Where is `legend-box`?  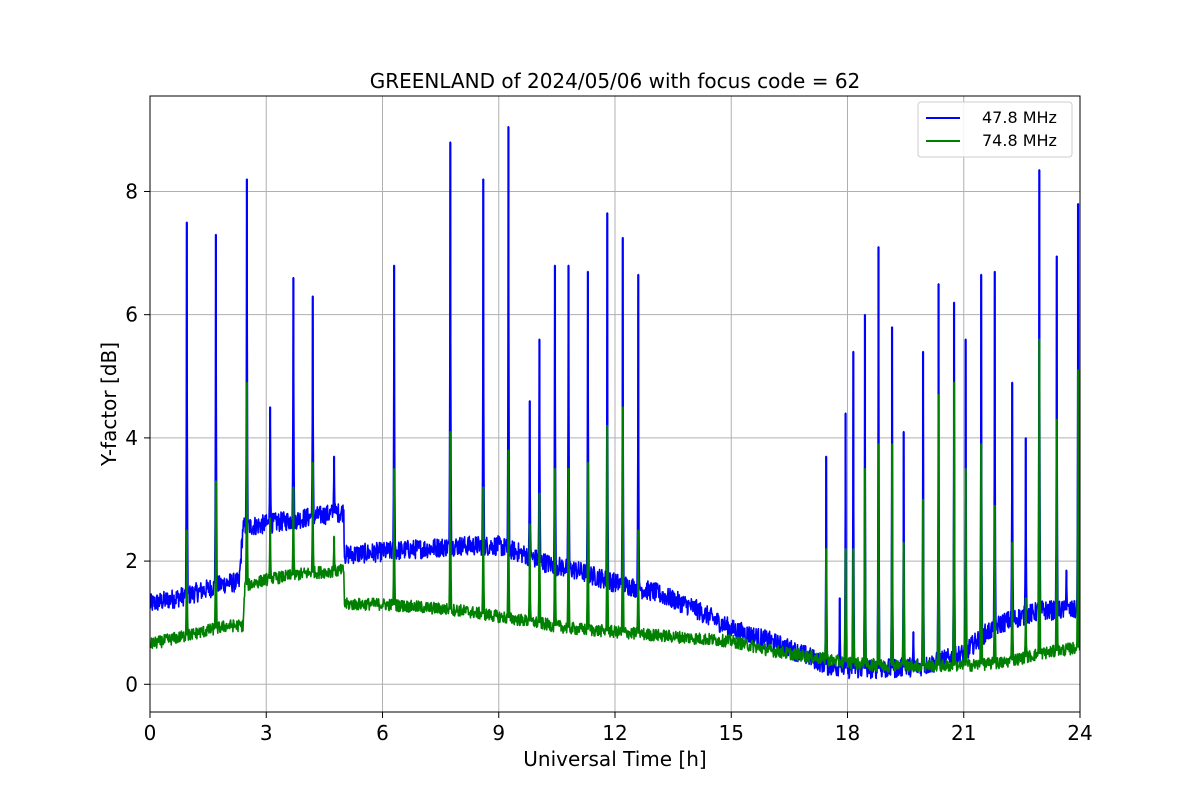
legend-box is located at coordinates (995, 129).